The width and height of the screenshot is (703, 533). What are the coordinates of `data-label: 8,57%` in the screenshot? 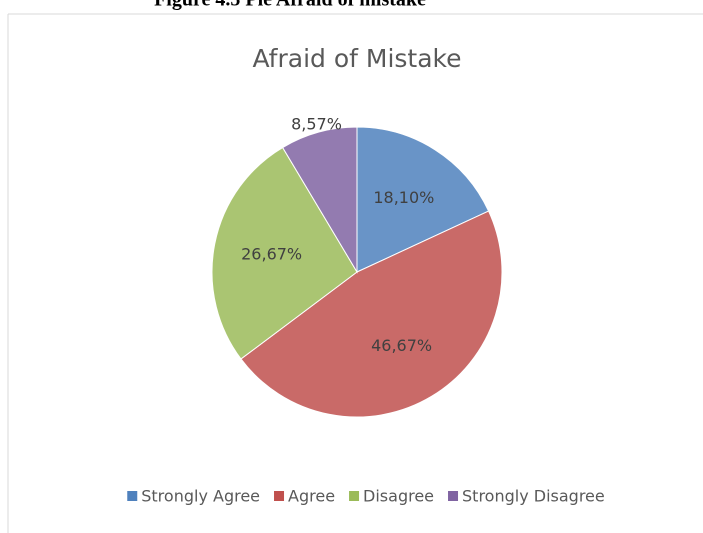 It's located at (316, 124).